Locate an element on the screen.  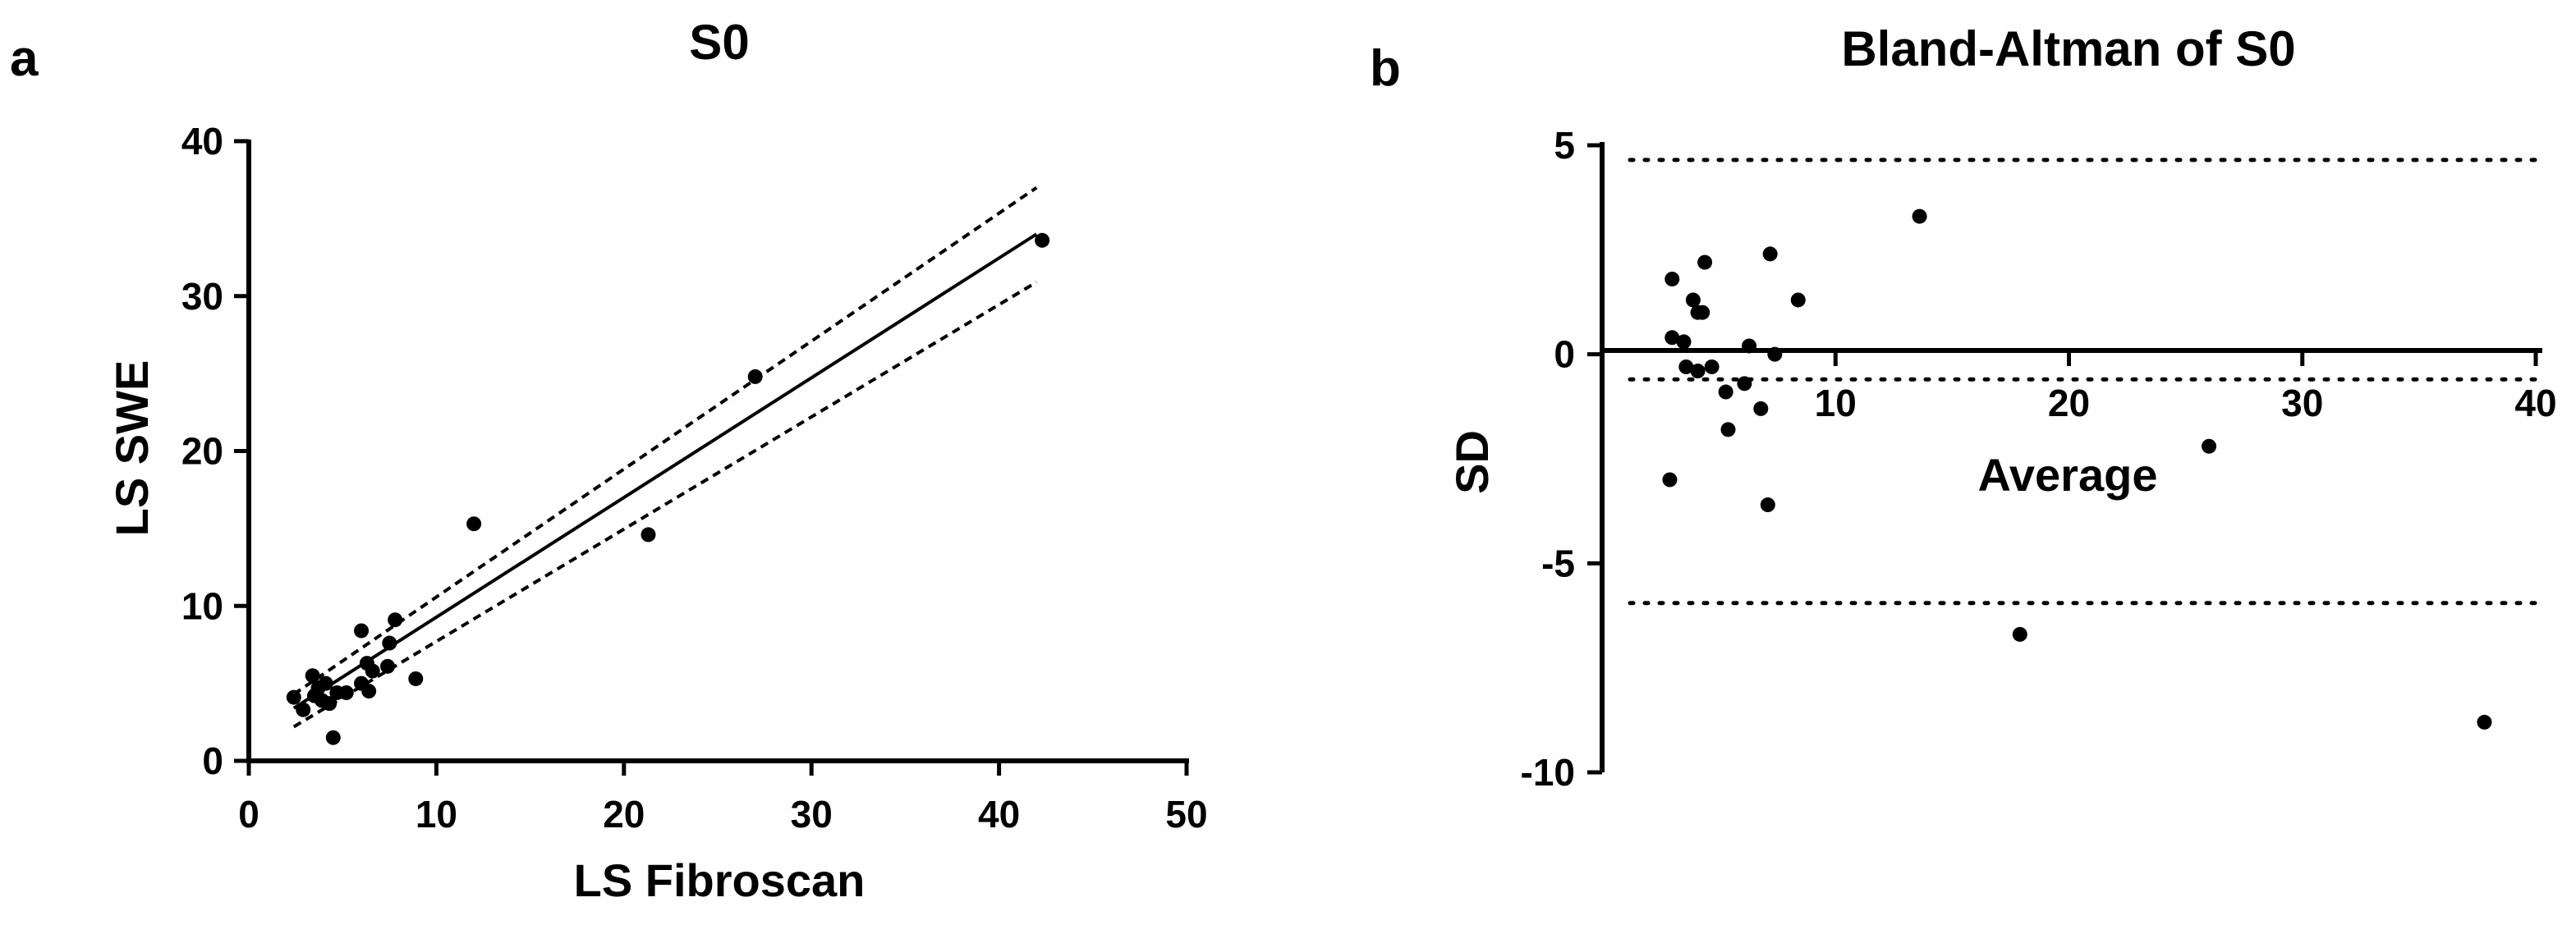
panel-a-regression-line is located at coordinates (665, 471).